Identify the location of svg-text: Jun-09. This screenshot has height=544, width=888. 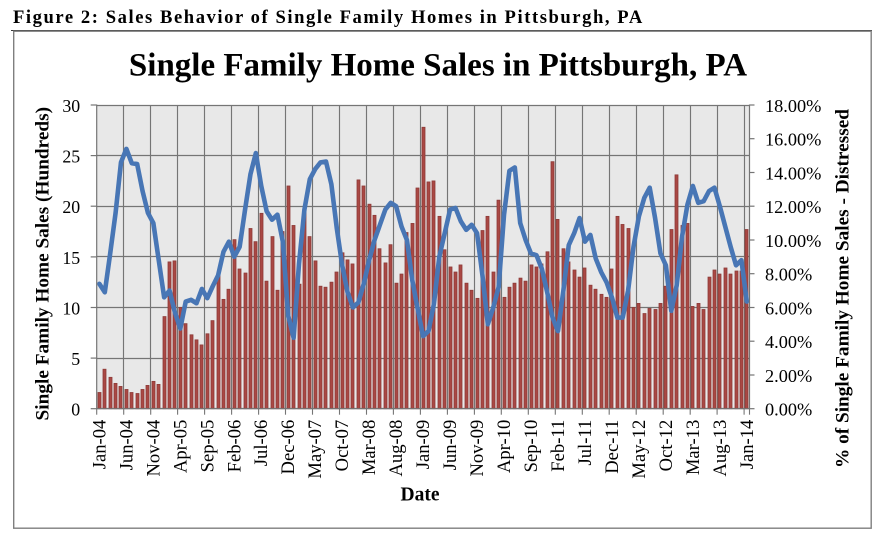
(450, 445).